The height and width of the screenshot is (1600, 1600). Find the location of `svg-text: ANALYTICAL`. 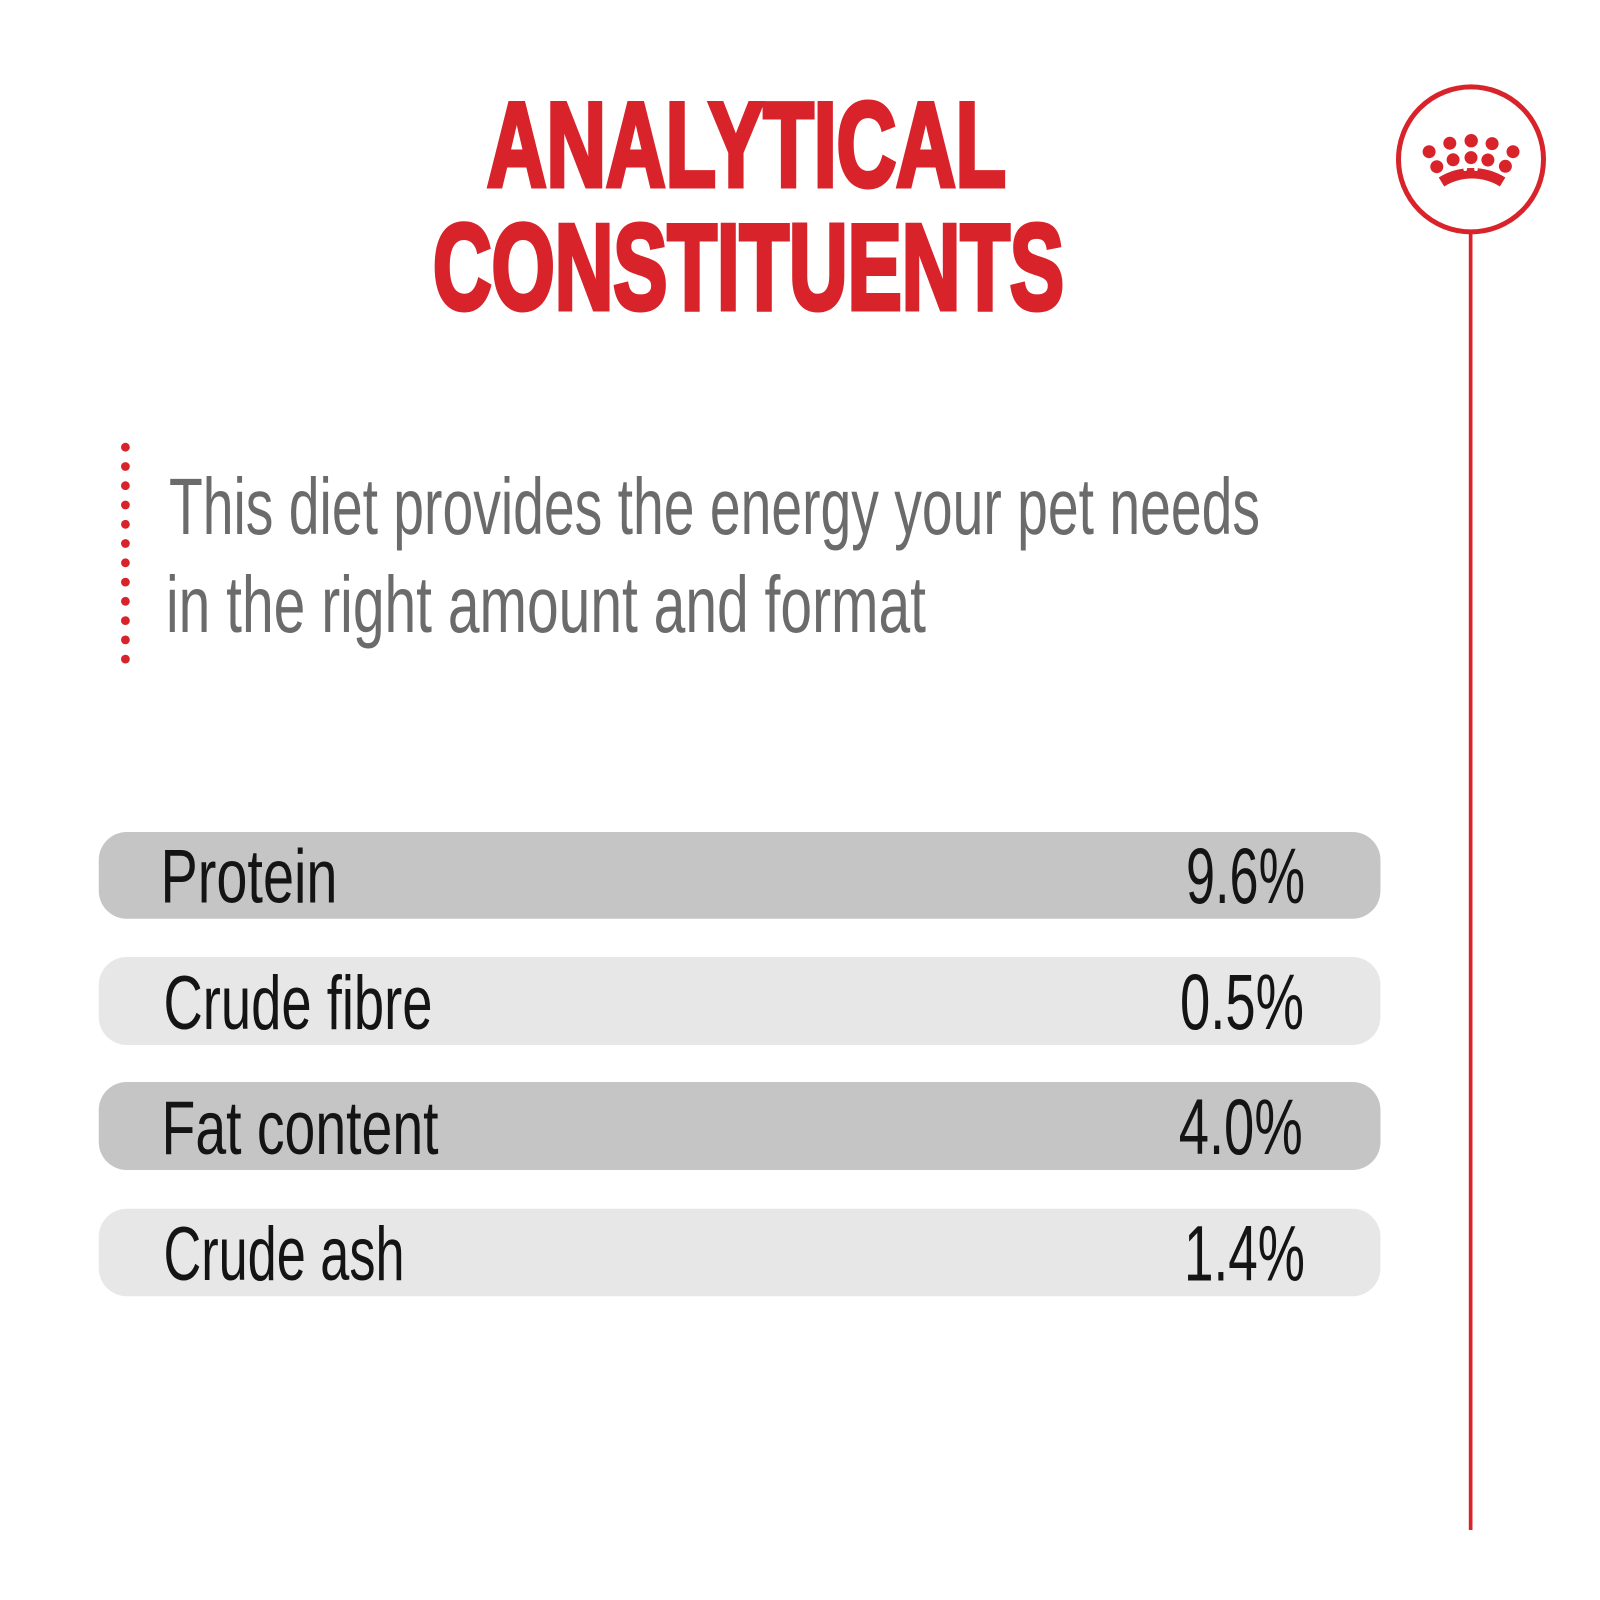

svg-text: ANALYTICAL is located at coordinates (746, 145).